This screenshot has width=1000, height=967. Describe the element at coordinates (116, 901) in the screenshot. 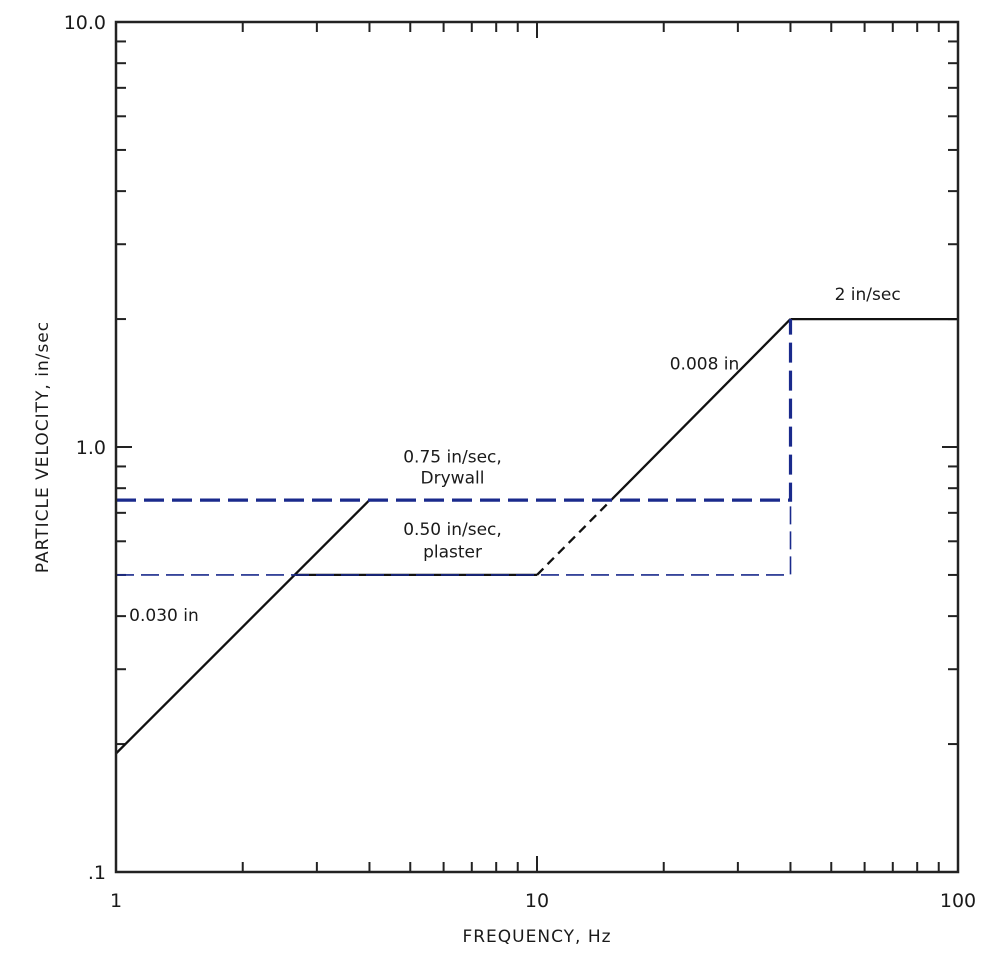

I see `x-tick-label: 1` at that location.